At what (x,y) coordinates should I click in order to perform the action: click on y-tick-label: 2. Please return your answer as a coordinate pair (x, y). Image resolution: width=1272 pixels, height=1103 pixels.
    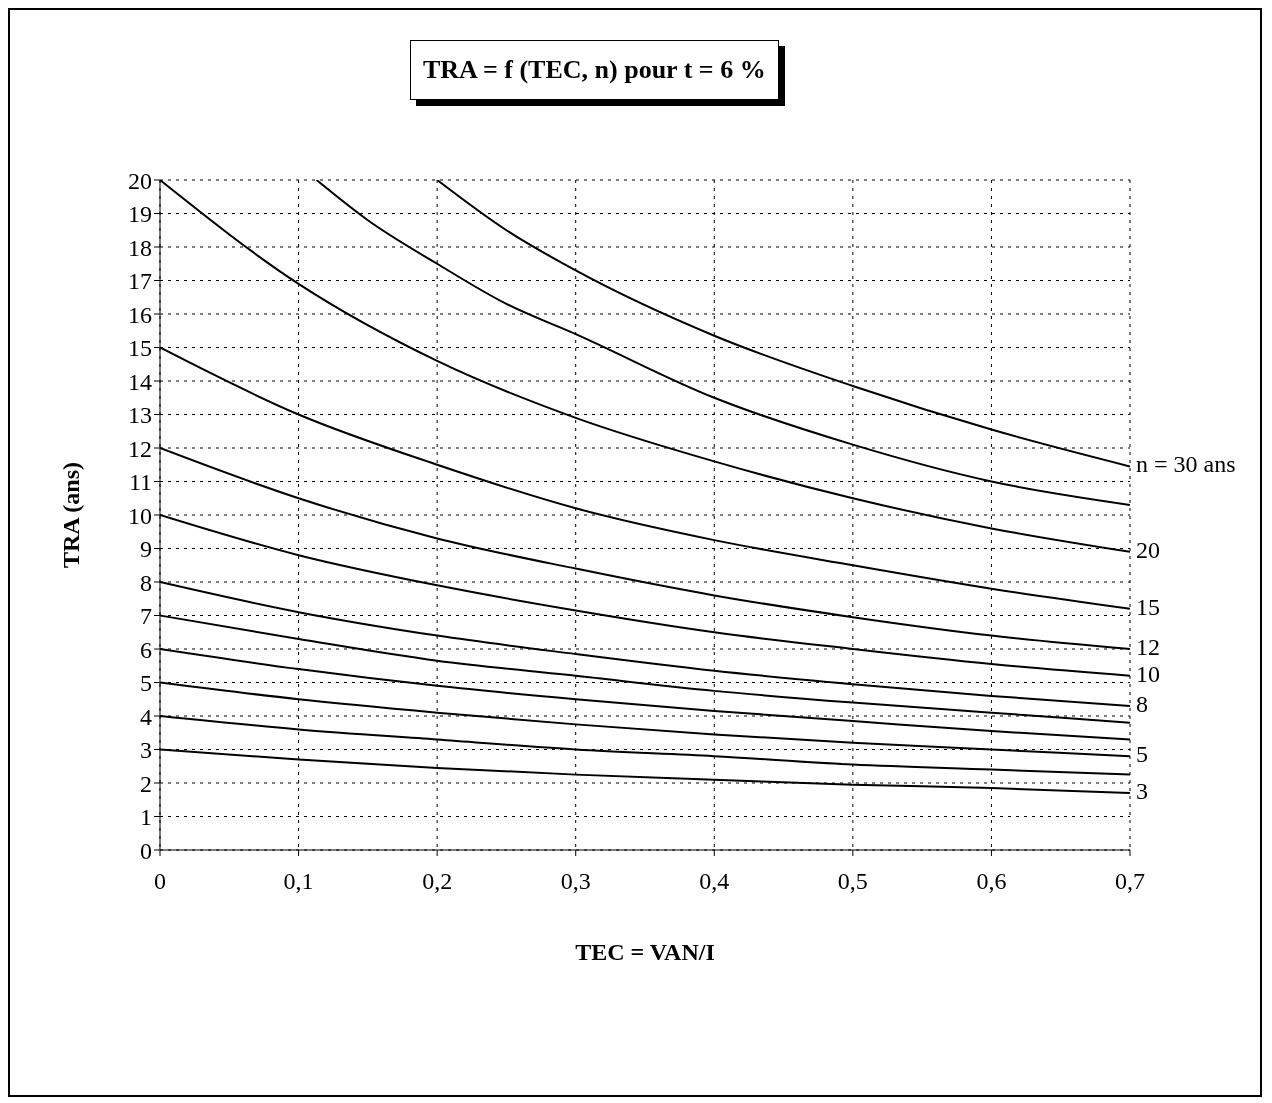
    Looking at the image, I should click on (146, 783).